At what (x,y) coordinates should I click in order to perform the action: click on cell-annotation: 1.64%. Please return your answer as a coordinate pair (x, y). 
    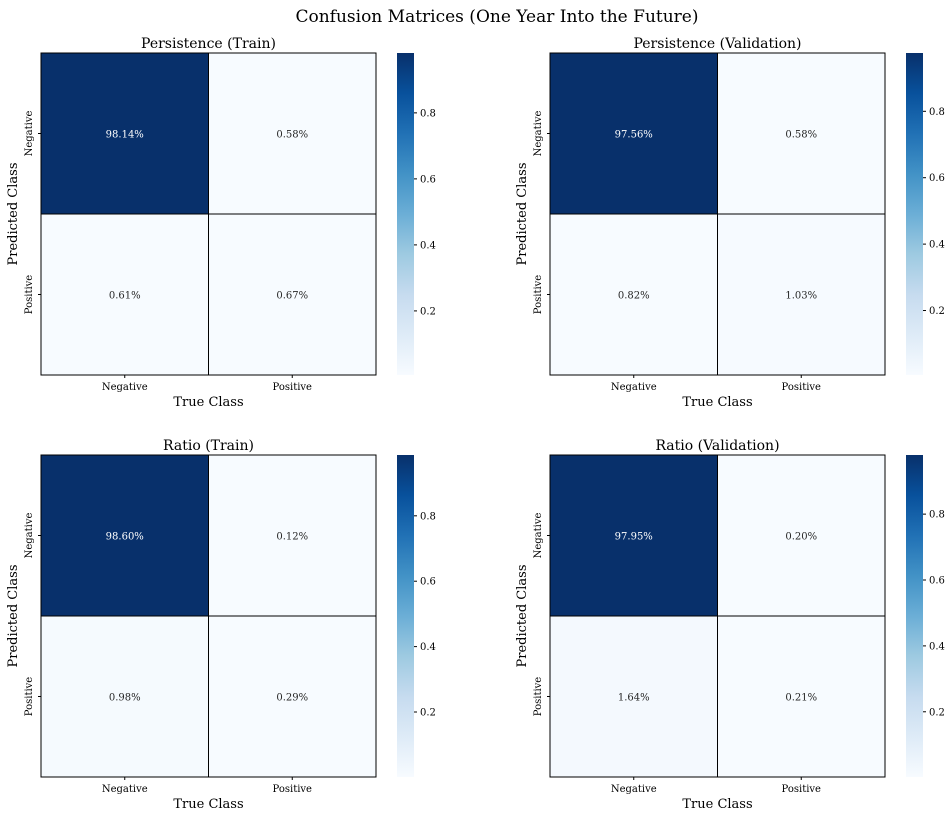
    Looking at the image, I should click on (634, 698).